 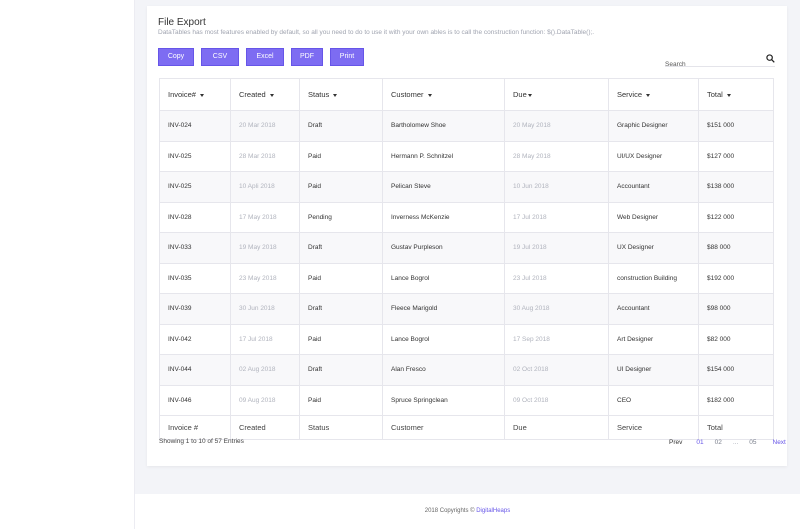 I want to click on pagination-page: 01, so click(x=700, y=442).